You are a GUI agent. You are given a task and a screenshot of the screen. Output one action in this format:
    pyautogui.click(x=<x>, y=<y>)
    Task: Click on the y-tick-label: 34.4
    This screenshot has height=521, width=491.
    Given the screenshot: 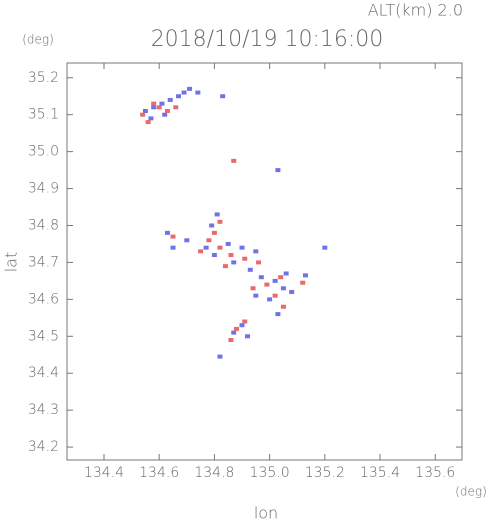 What is the action you would take?
    pyautogui.click(x=43, y=373)
    